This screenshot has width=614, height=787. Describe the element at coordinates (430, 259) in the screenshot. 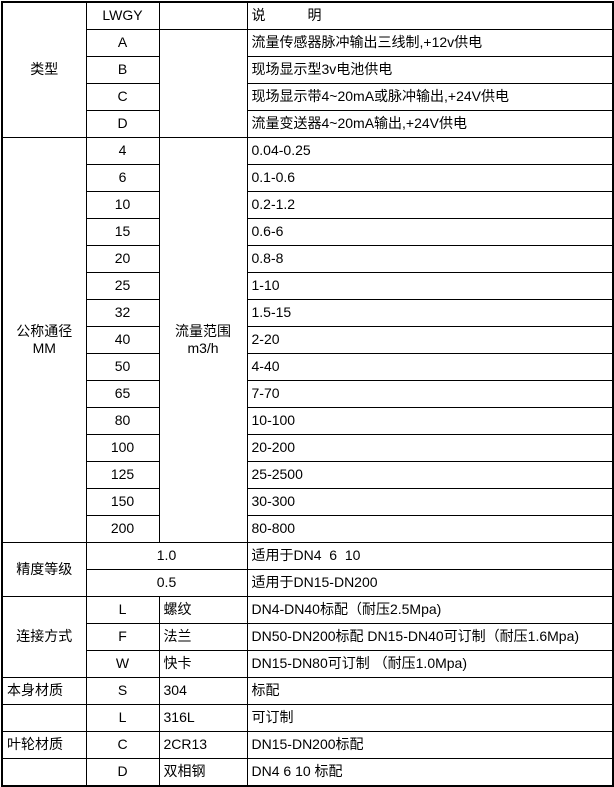

I see `flow-range: 0.8-8` at that location.